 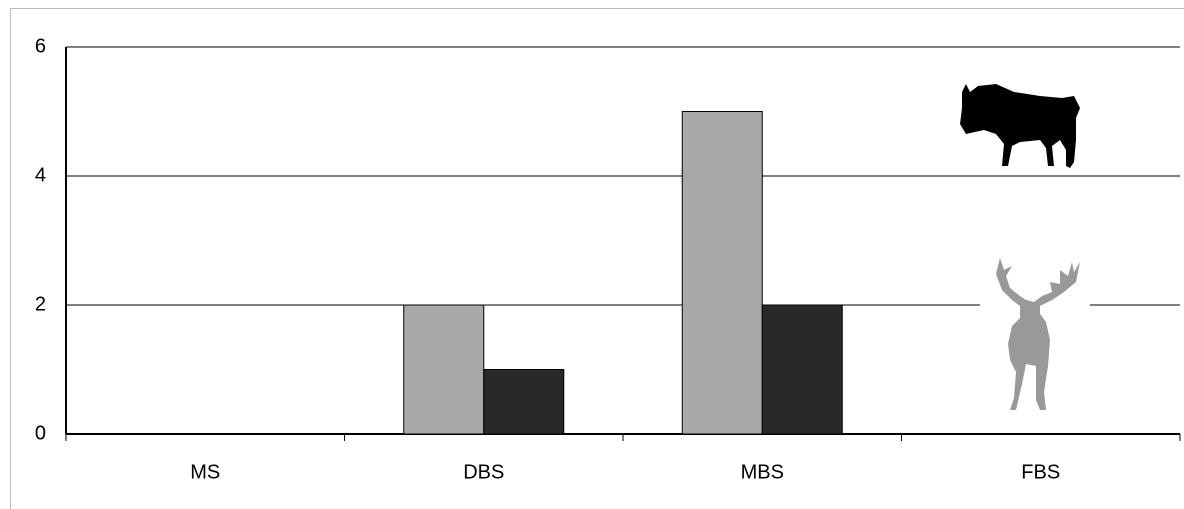 What do you see at coordinates (40, 304) in the screenshot?
I see `y-tick-label: 2` at bounding box center [40, 304].